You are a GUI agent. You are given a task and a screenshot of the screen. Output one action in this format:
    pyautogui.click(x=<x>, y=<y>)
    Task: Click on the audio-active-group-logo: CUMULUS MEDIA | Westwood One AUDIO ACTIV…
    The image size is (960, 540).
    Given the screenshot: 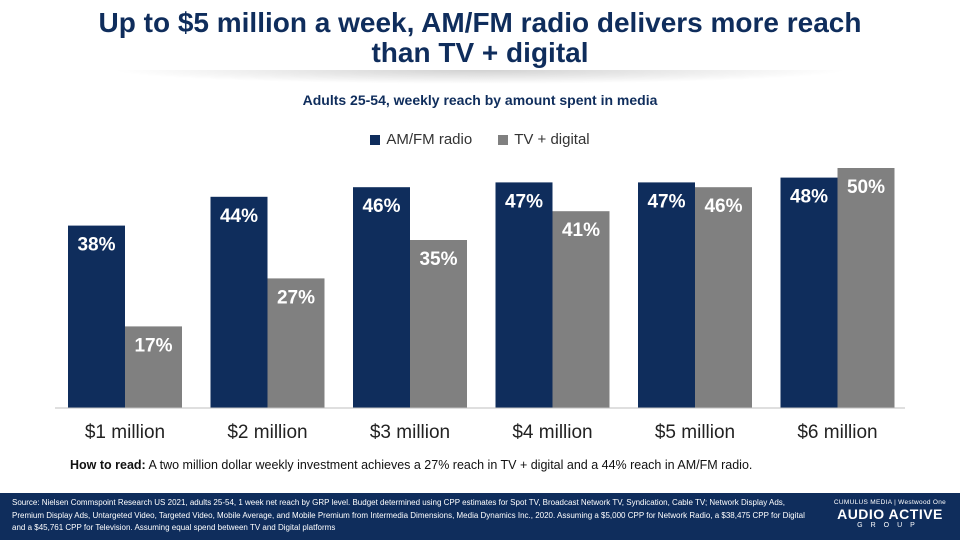 What is the action you would take?
    pyautogui.click(x=890, y=514)
    